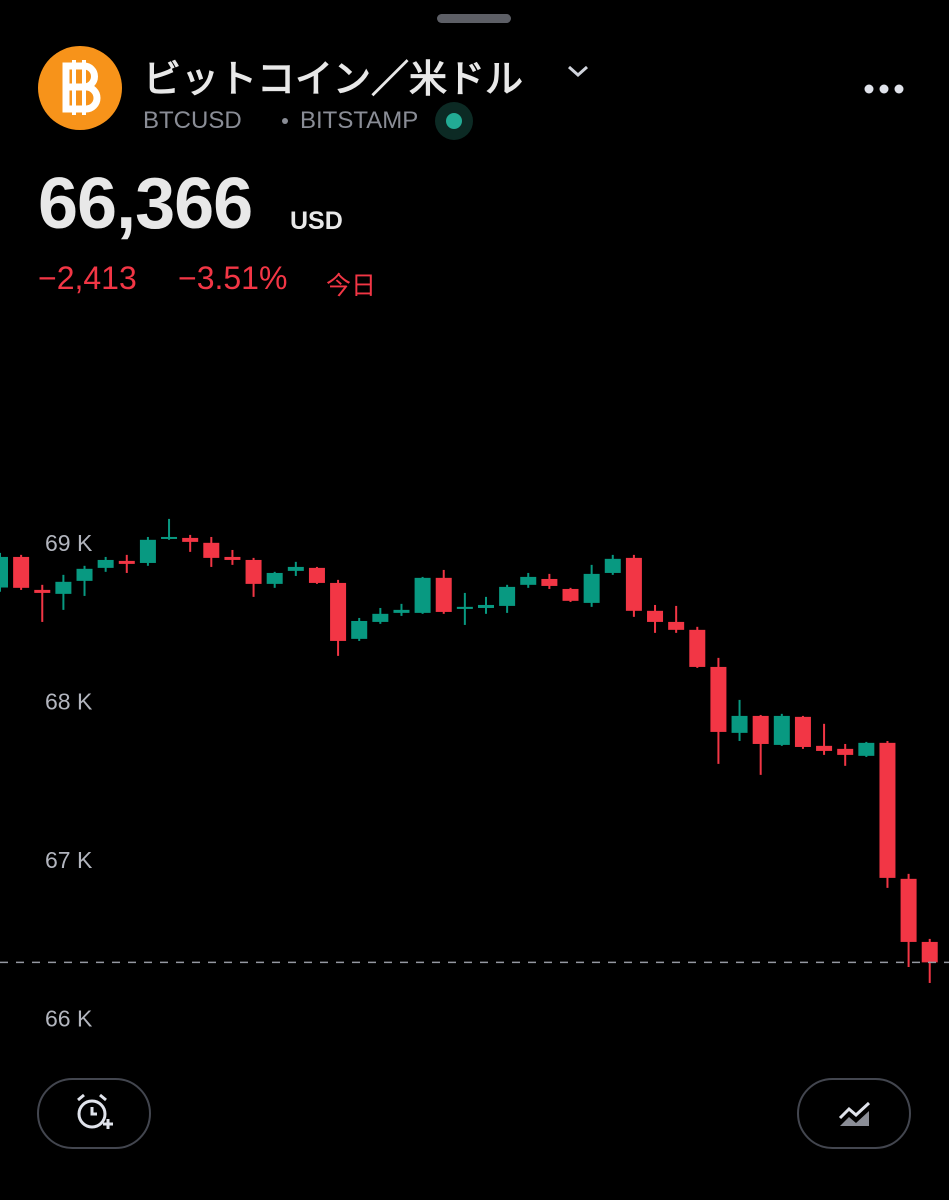 The height and width of the screenshot is (1200, 949). I want to click on y-tick-label: 67 K, so click(69, 860).